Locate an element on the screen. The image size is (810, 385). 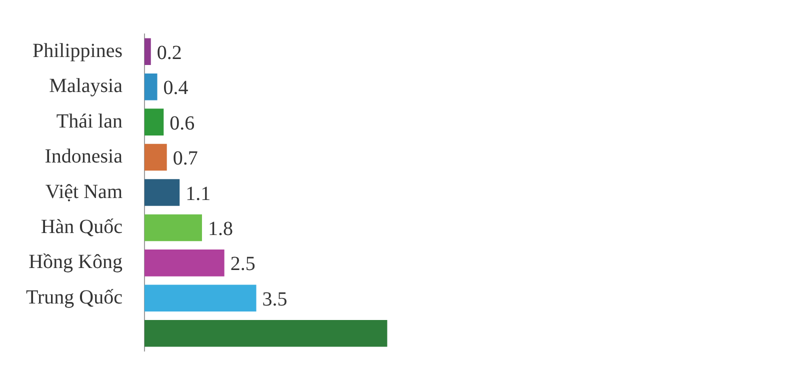
data-label: 2.5 is located at coordinates (243, 264).